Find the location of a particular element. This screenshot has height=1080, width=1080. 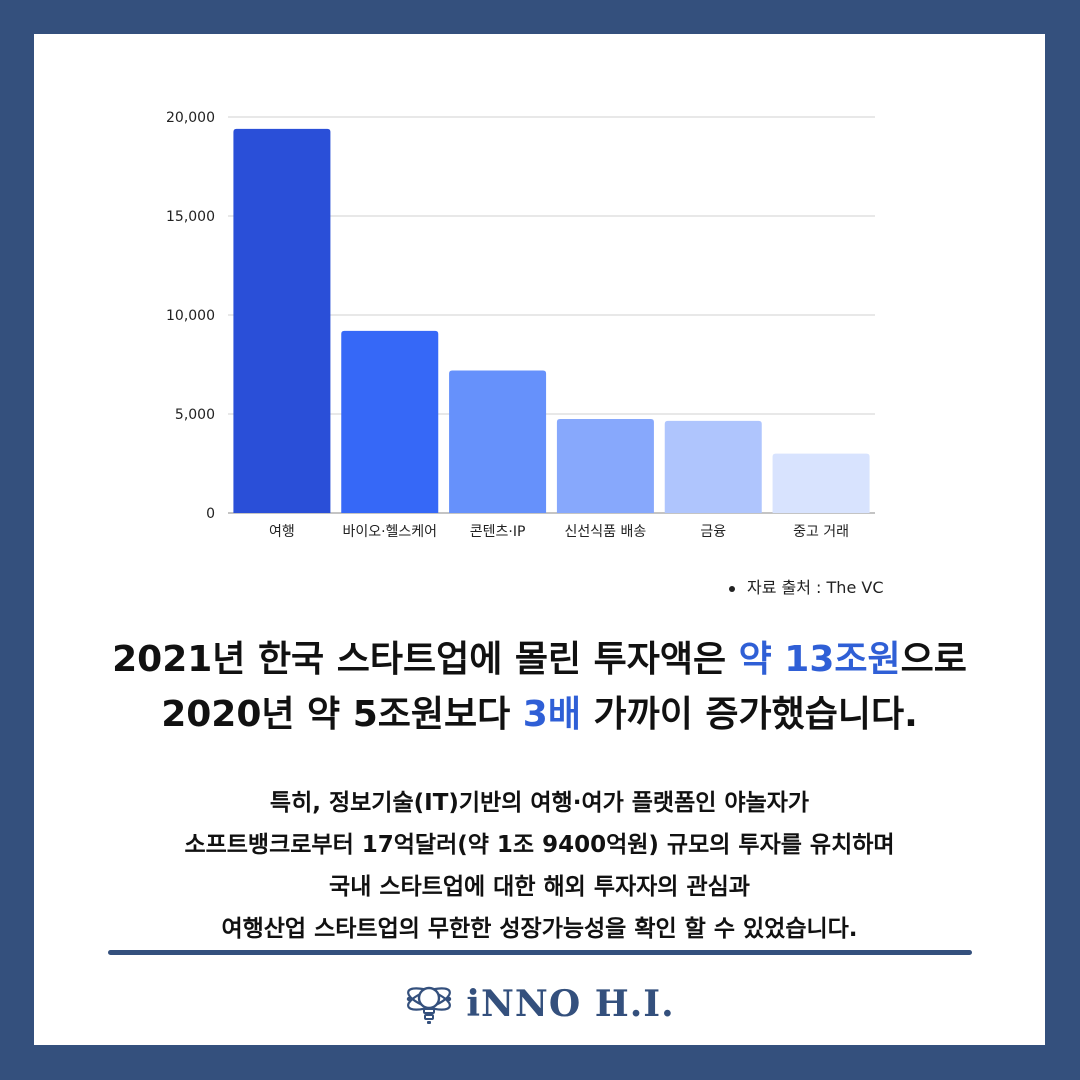

brand-logo: iNNO H.I. is located at coordinates (539, 1004).